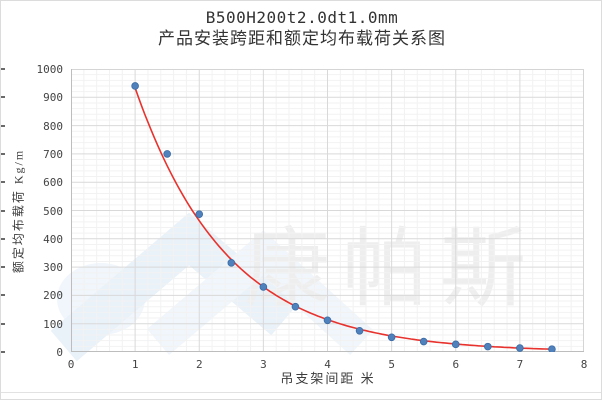 The height and width of the screenshot is (400, 602). Describe the element at coordinates (59, 352) in the screenshot. I see `y-tick-label: 0` at that location.